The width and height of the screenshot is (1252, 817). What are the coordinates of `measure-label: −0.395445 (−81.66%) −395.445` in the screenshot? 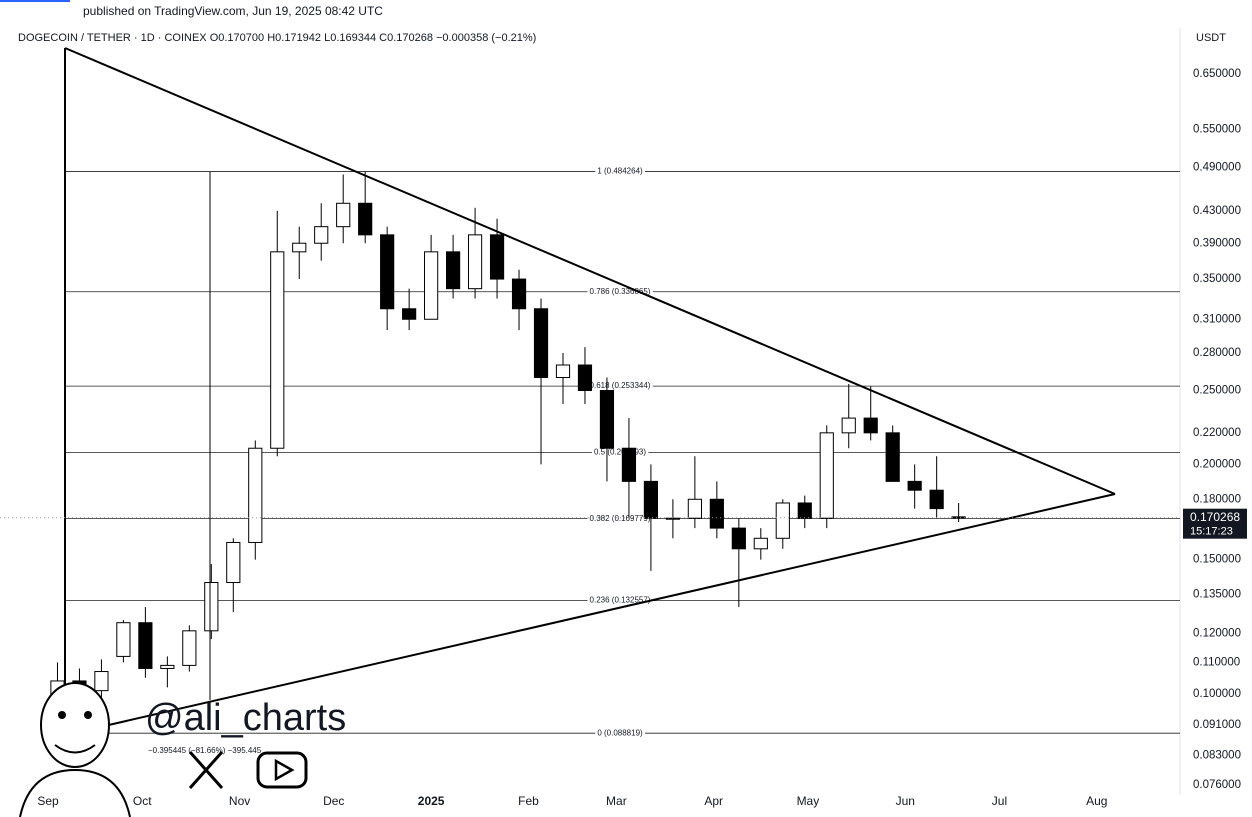 It's located at (205, 750).